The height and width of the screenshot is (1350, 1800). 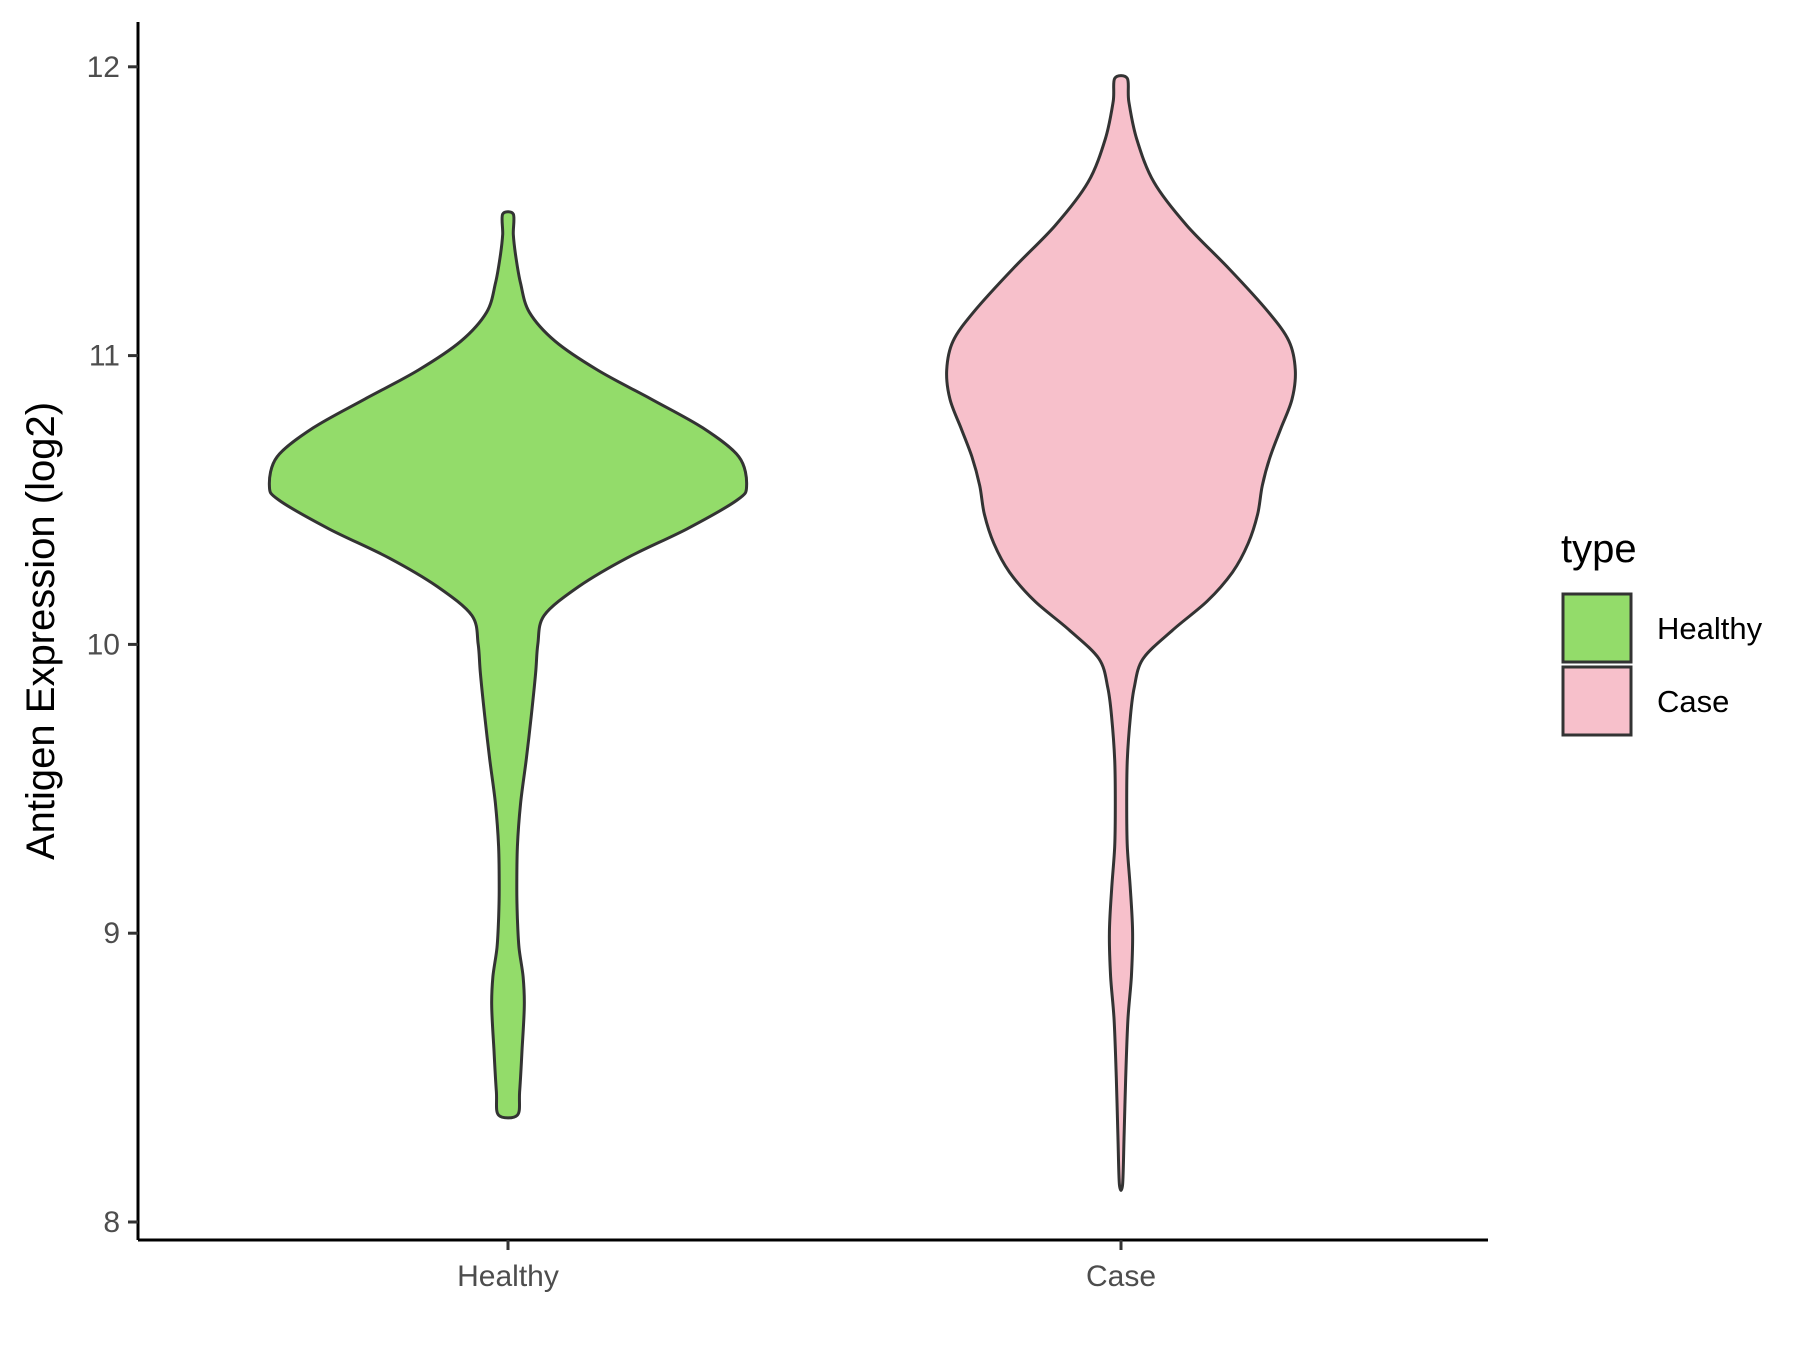 I want to click on legend-title: type, so click(x=1599, y=549).